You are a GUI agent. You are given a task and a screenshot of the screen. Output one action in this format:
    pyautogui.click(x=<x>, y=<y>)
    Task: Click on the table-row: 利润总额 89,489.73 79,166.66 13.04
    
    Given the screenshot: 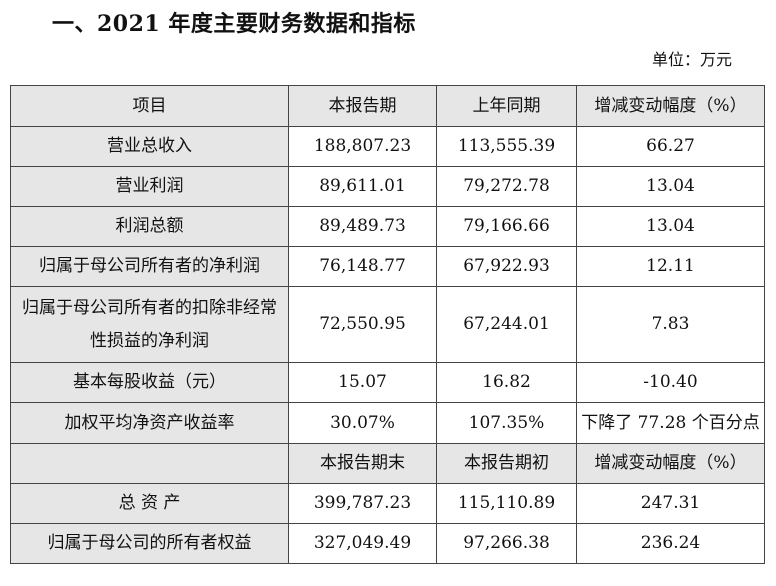 What is the action you would take?
    pyautogui.click(x=387, y=226)
    